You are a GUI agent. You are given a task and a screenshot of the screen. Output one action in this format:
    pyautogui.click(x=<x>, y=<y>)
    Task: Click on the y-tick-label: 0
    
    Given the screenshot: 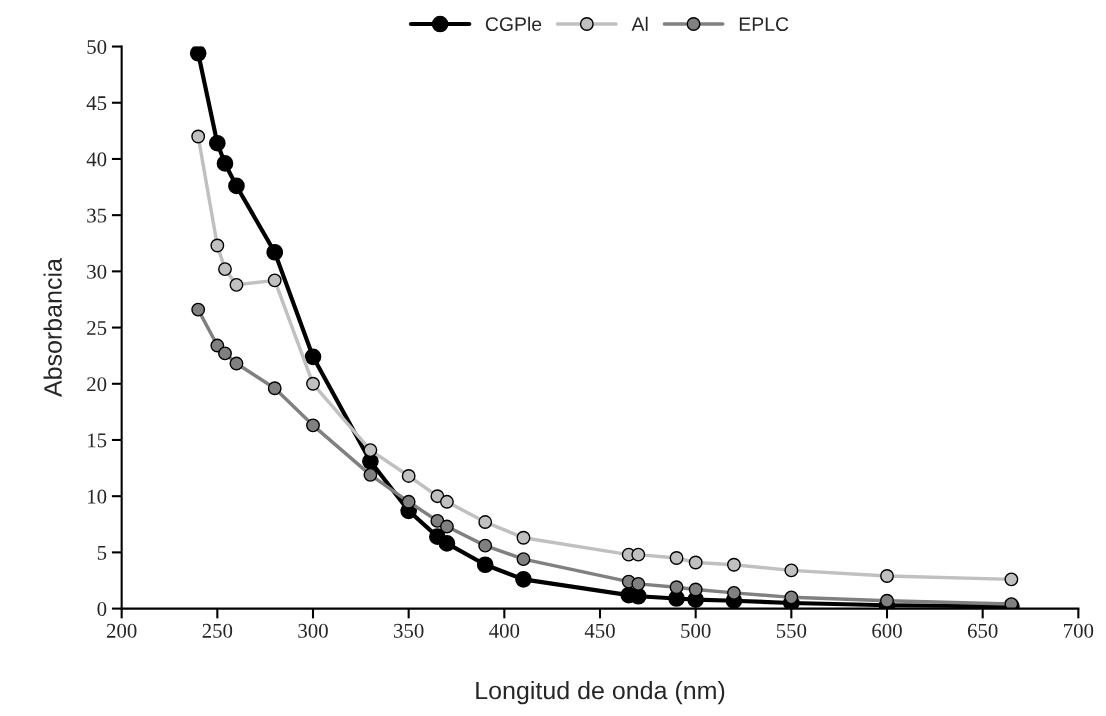 What is the action you would take?
    pyautogui.click(x=102, y=609)
    